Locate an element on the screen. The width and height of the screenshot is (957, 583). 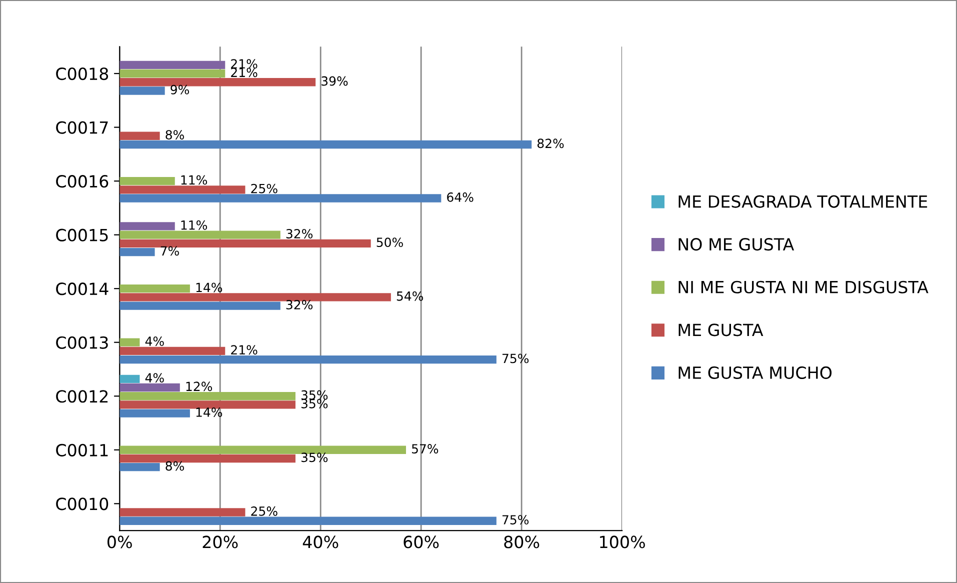
x-tick-label: 80% is located at coordinates (522, 542).